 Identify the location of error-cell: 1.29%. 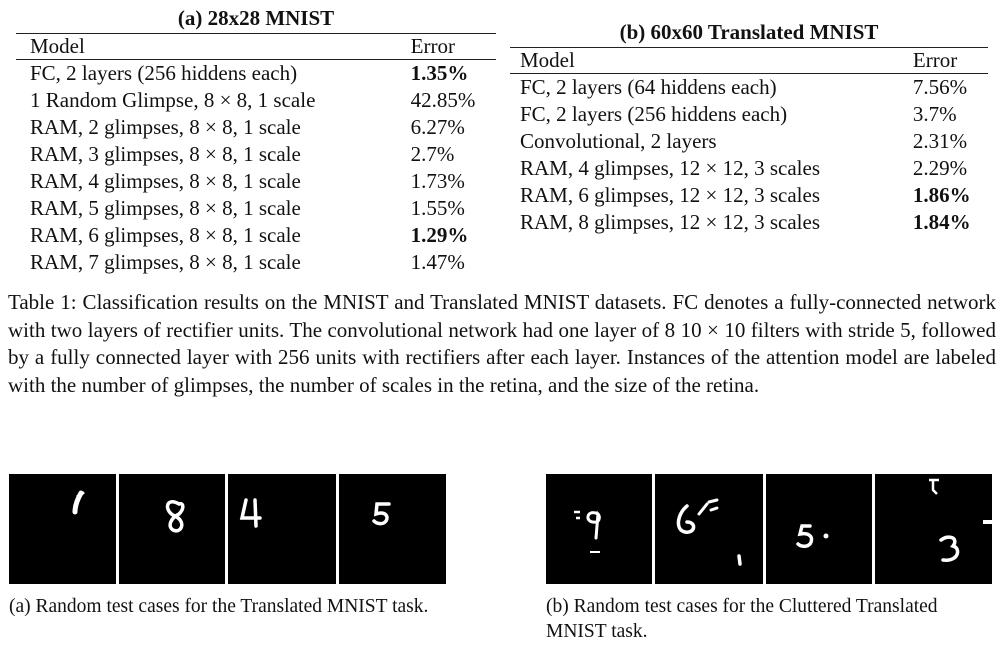
(439, 234).